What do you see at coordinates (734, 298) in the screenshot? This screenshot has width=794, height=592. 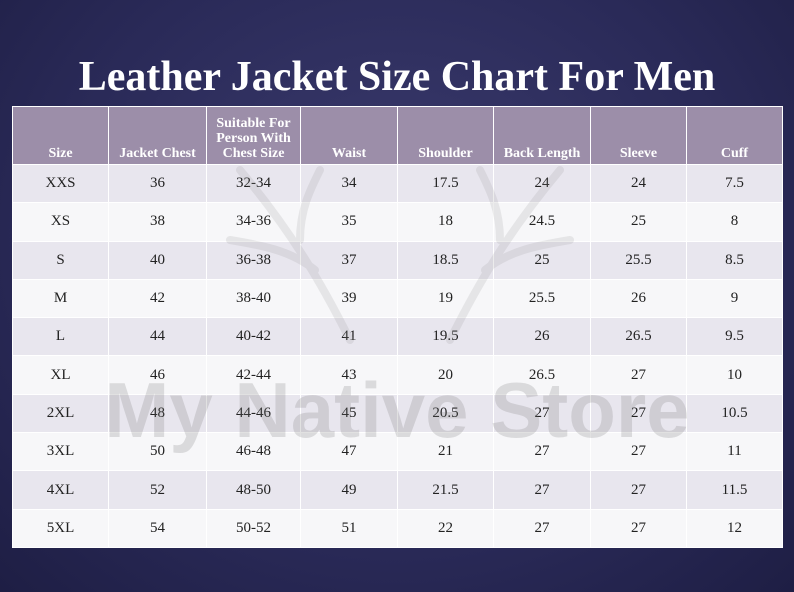 I see `table-cell: 9` at bounding box center [734, 298].